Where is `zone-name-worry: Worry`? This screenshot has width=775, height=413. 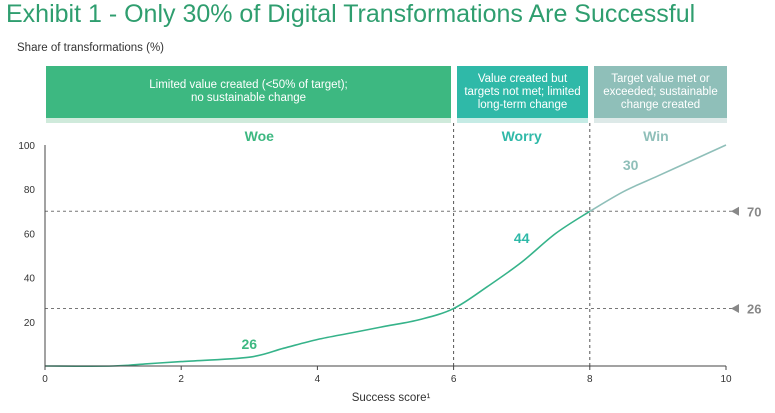
zone-name-worry: Worry is located at coordinates (522, 136).